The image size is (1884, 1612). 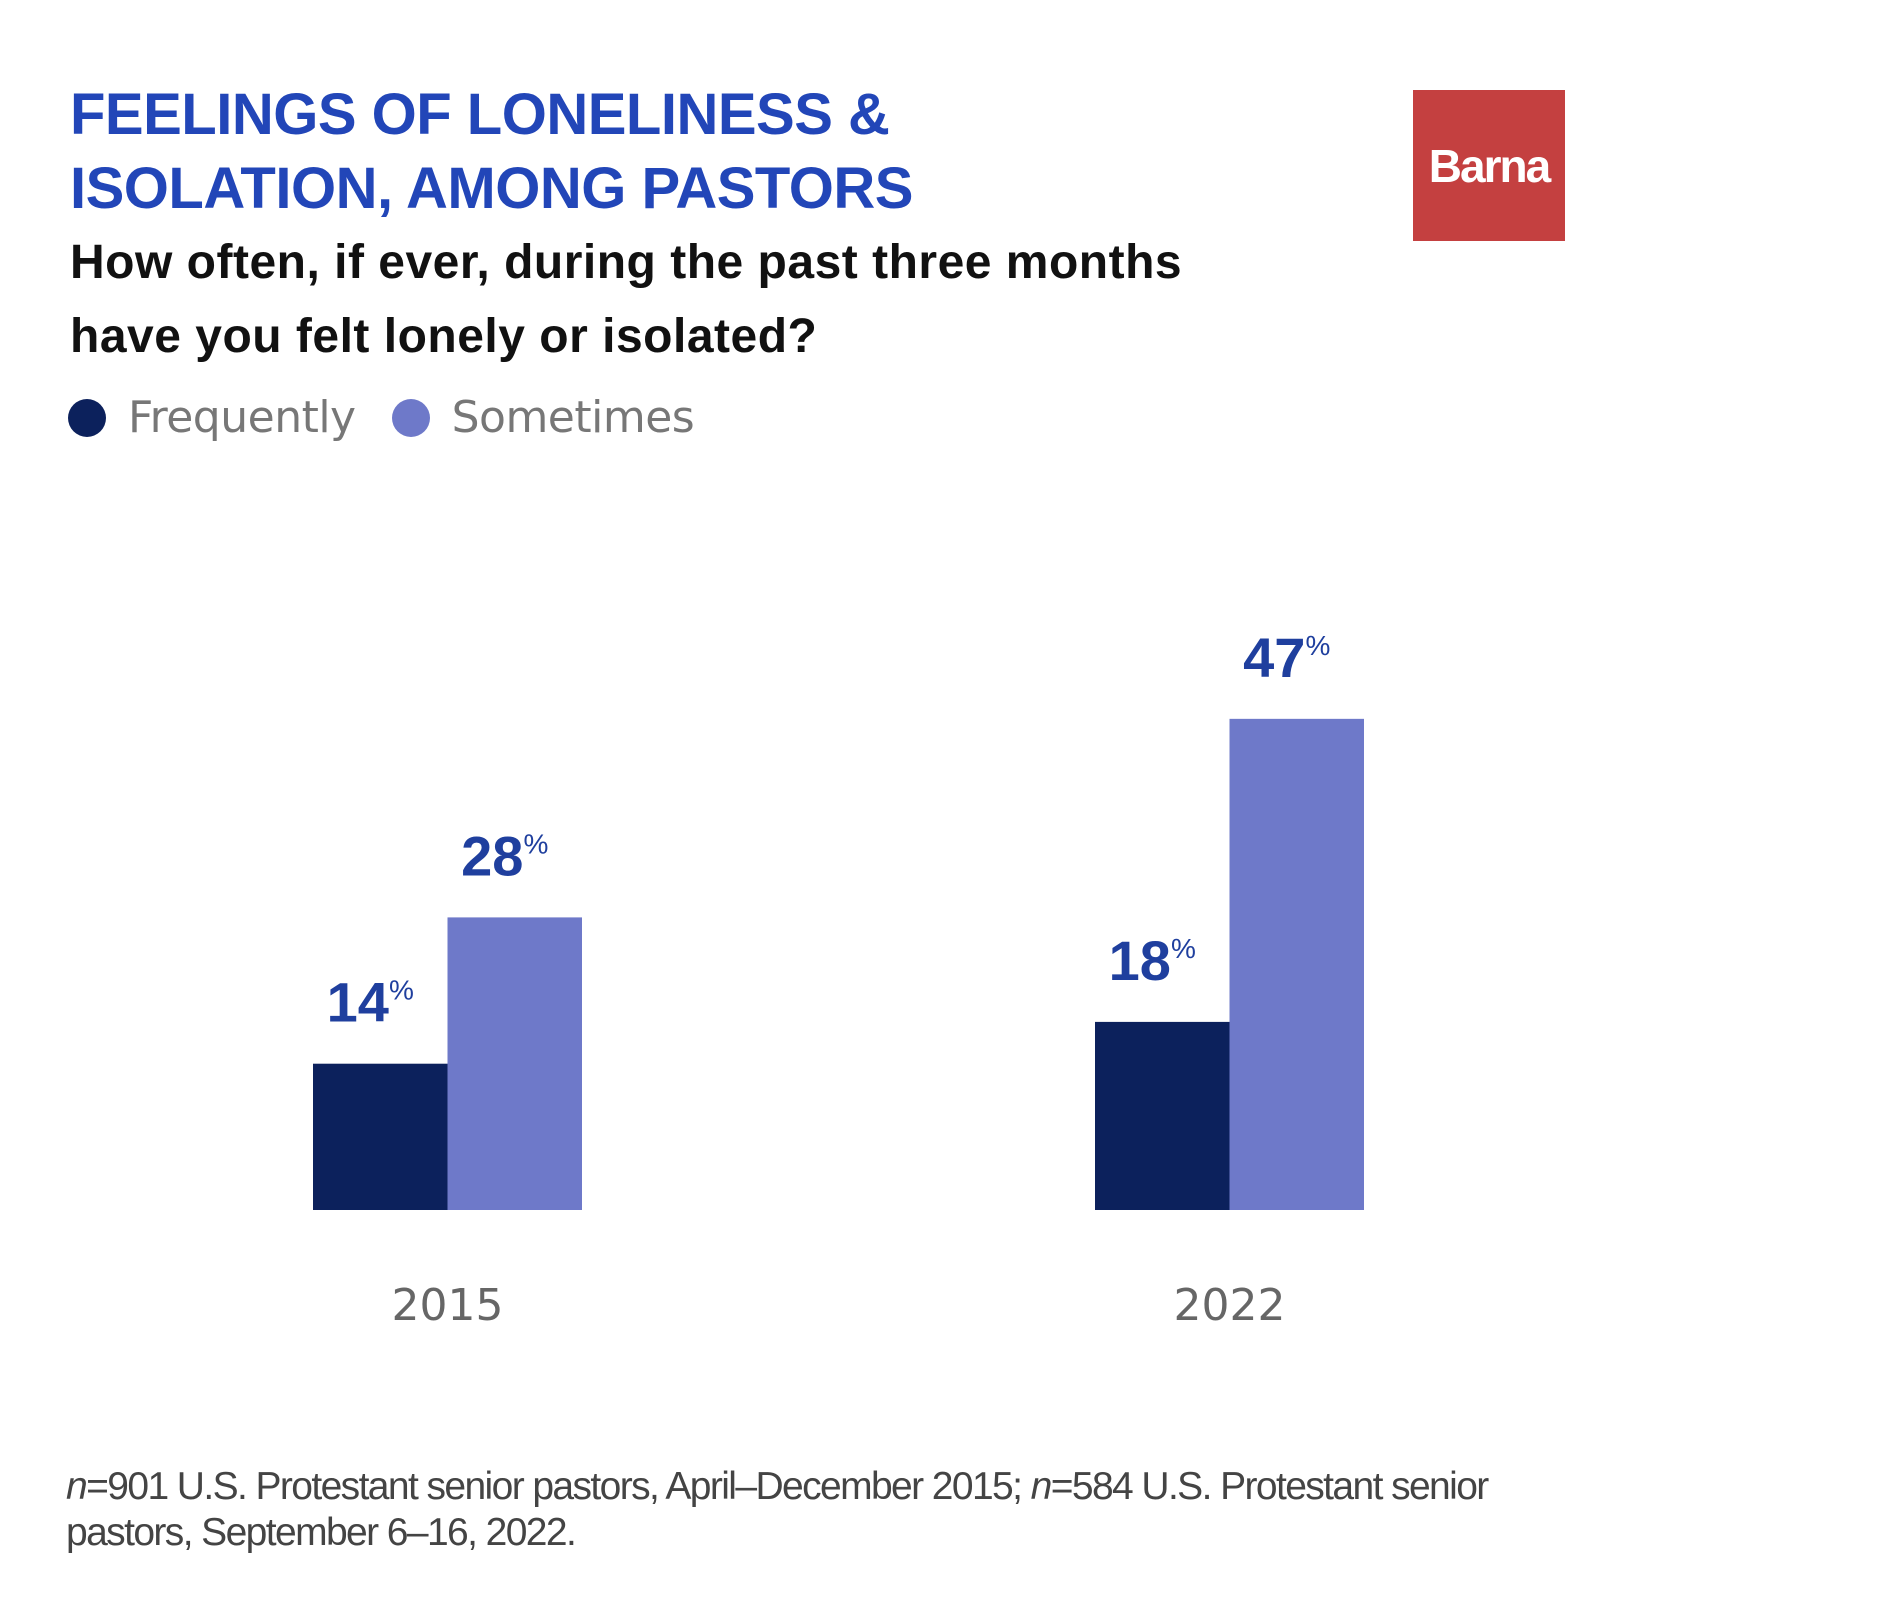 What do you see at coordinates (1152, 960) in the screenshot?
I see `data-label: 18%` at bounding box center [1152, 960].